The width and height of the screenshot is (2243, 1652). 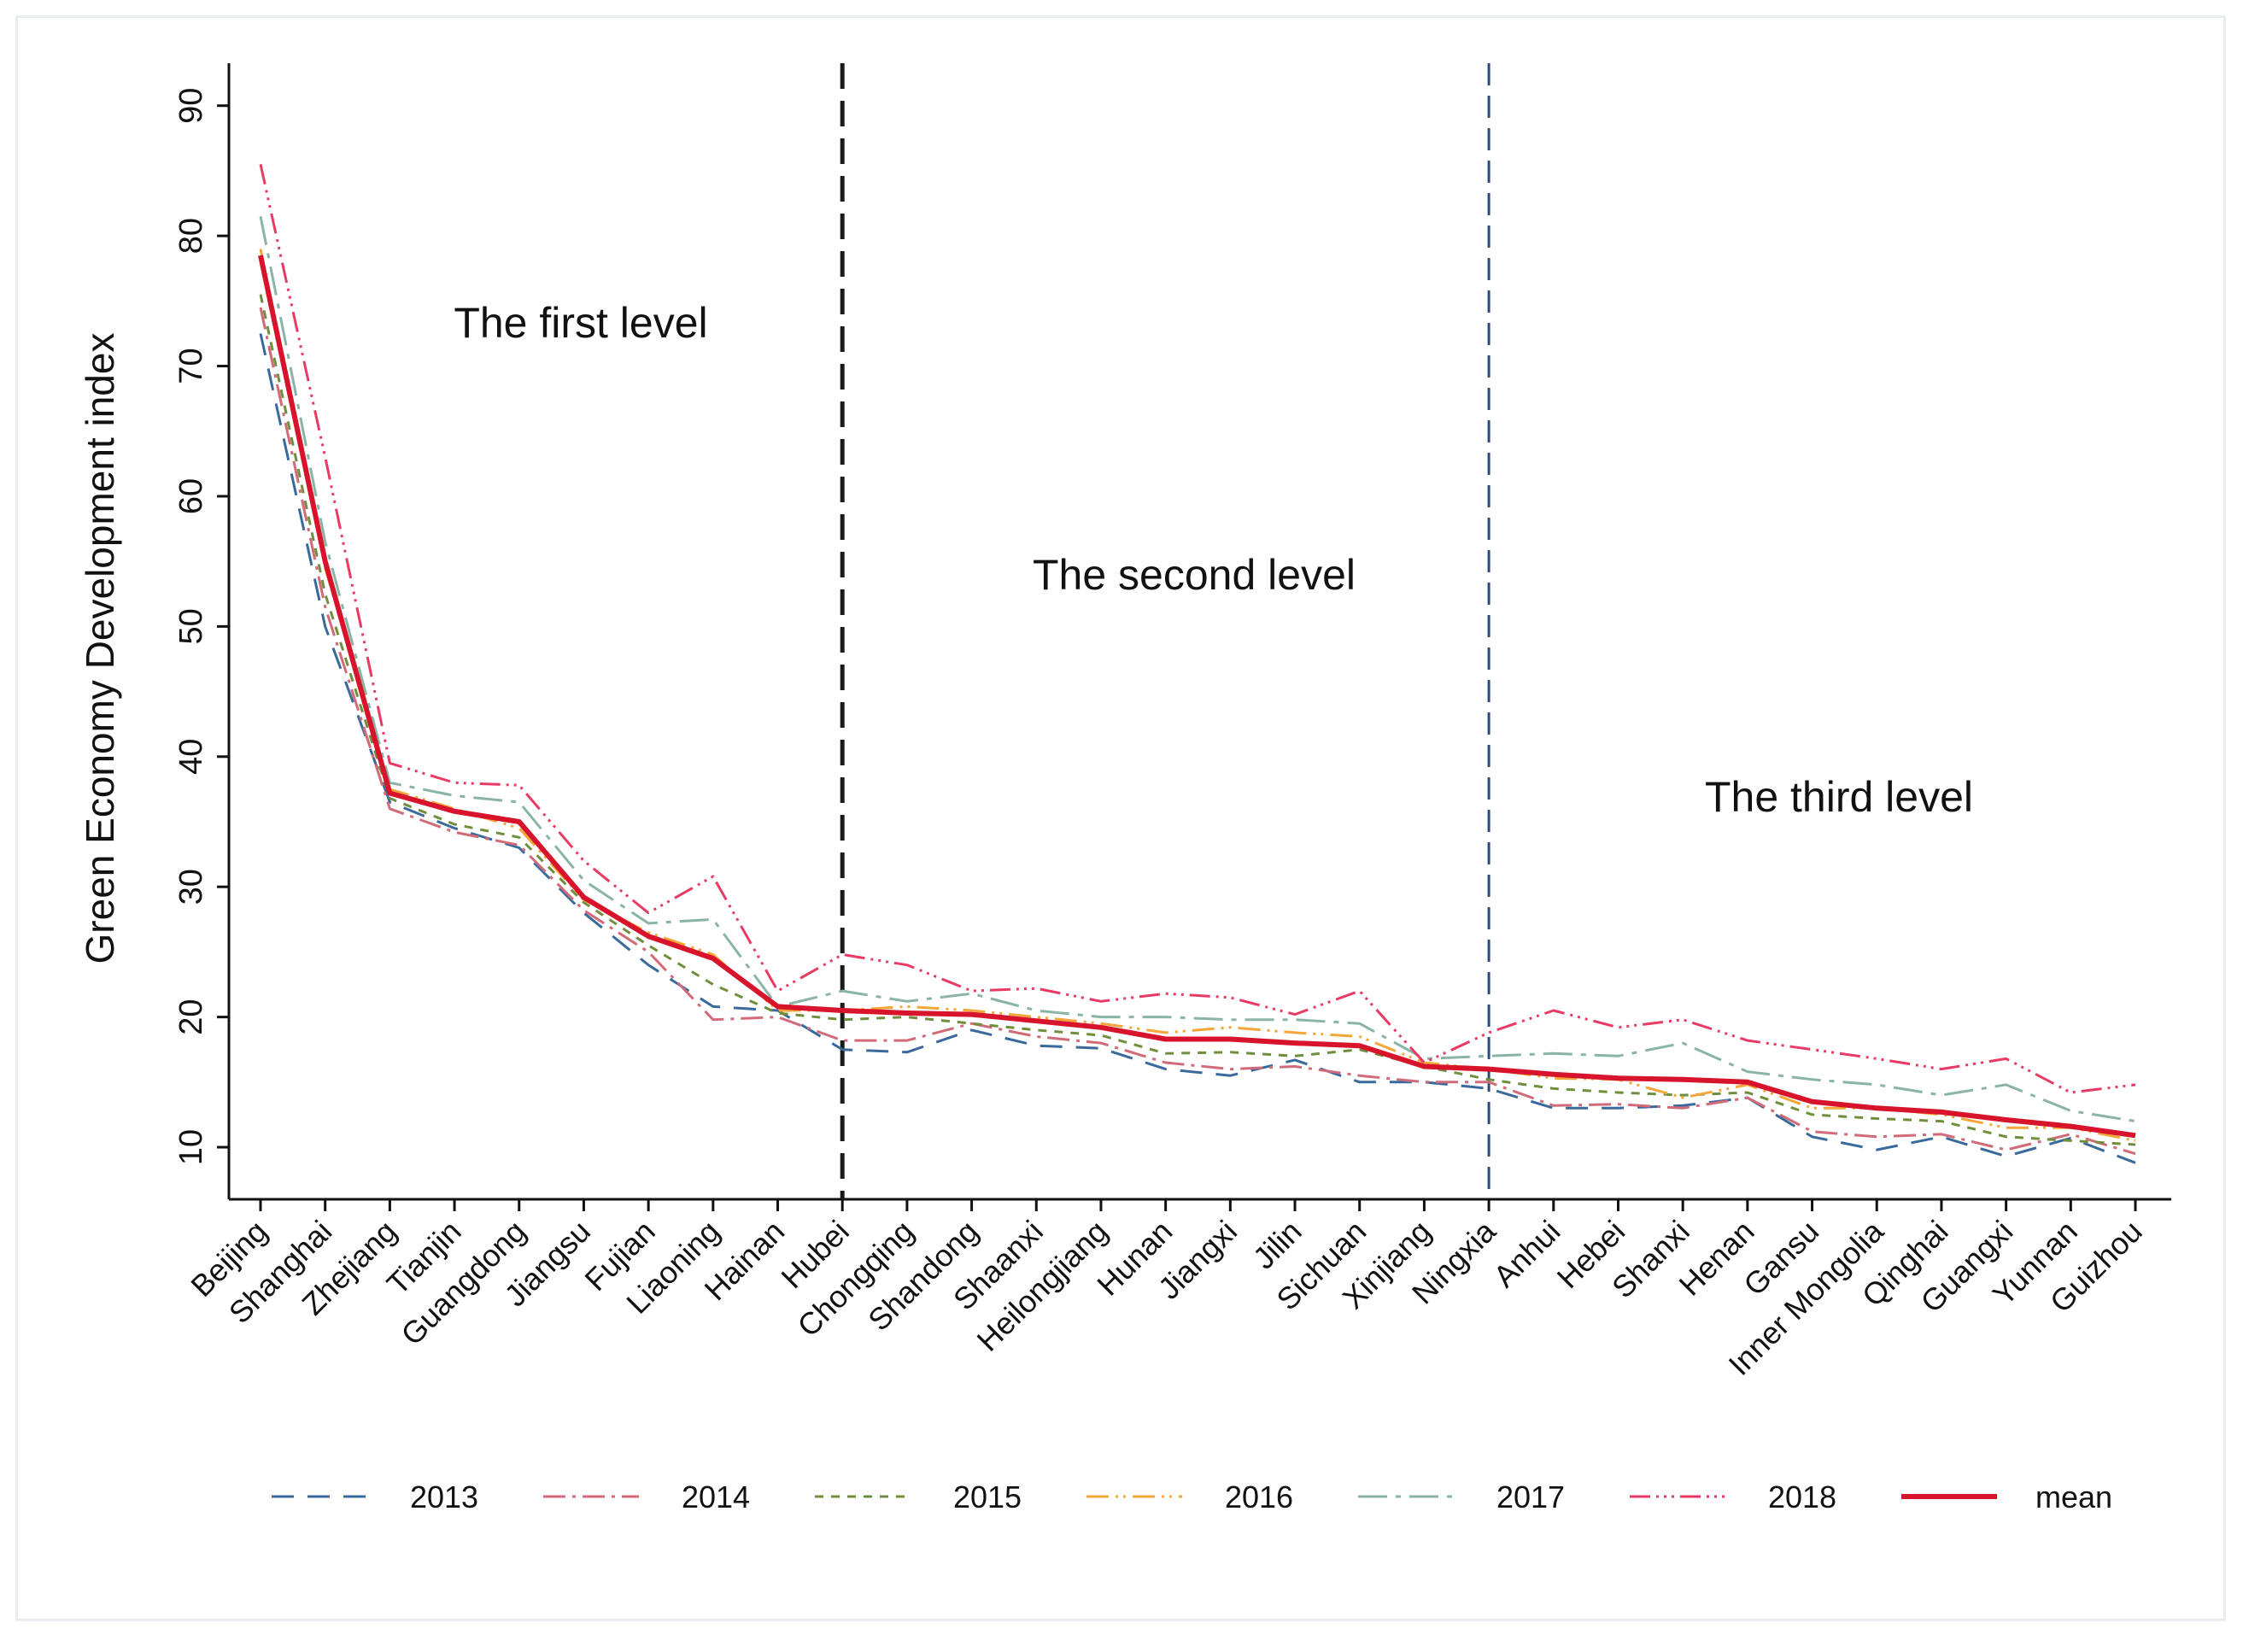 What do you see at coordinates (716, 1496) in the screenshot?
I see `legend-label-2014: 2014` at bounding box center [716, 1496].